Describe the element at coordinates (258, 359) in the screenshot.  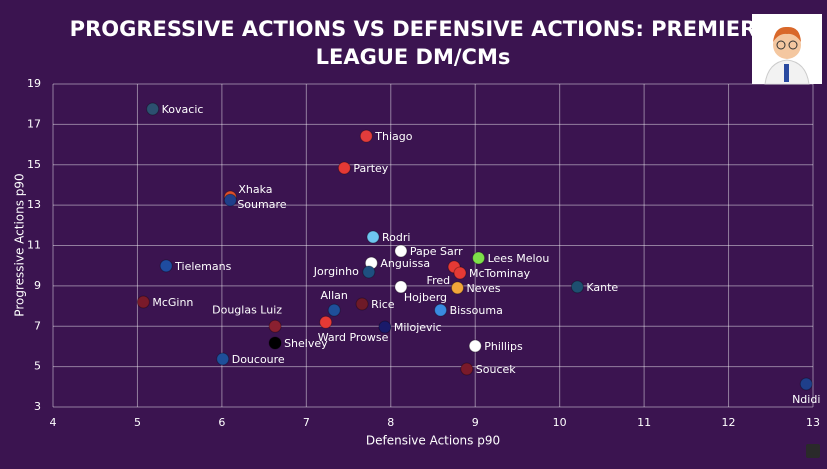
I see `point-label: Doucoure` at that location.